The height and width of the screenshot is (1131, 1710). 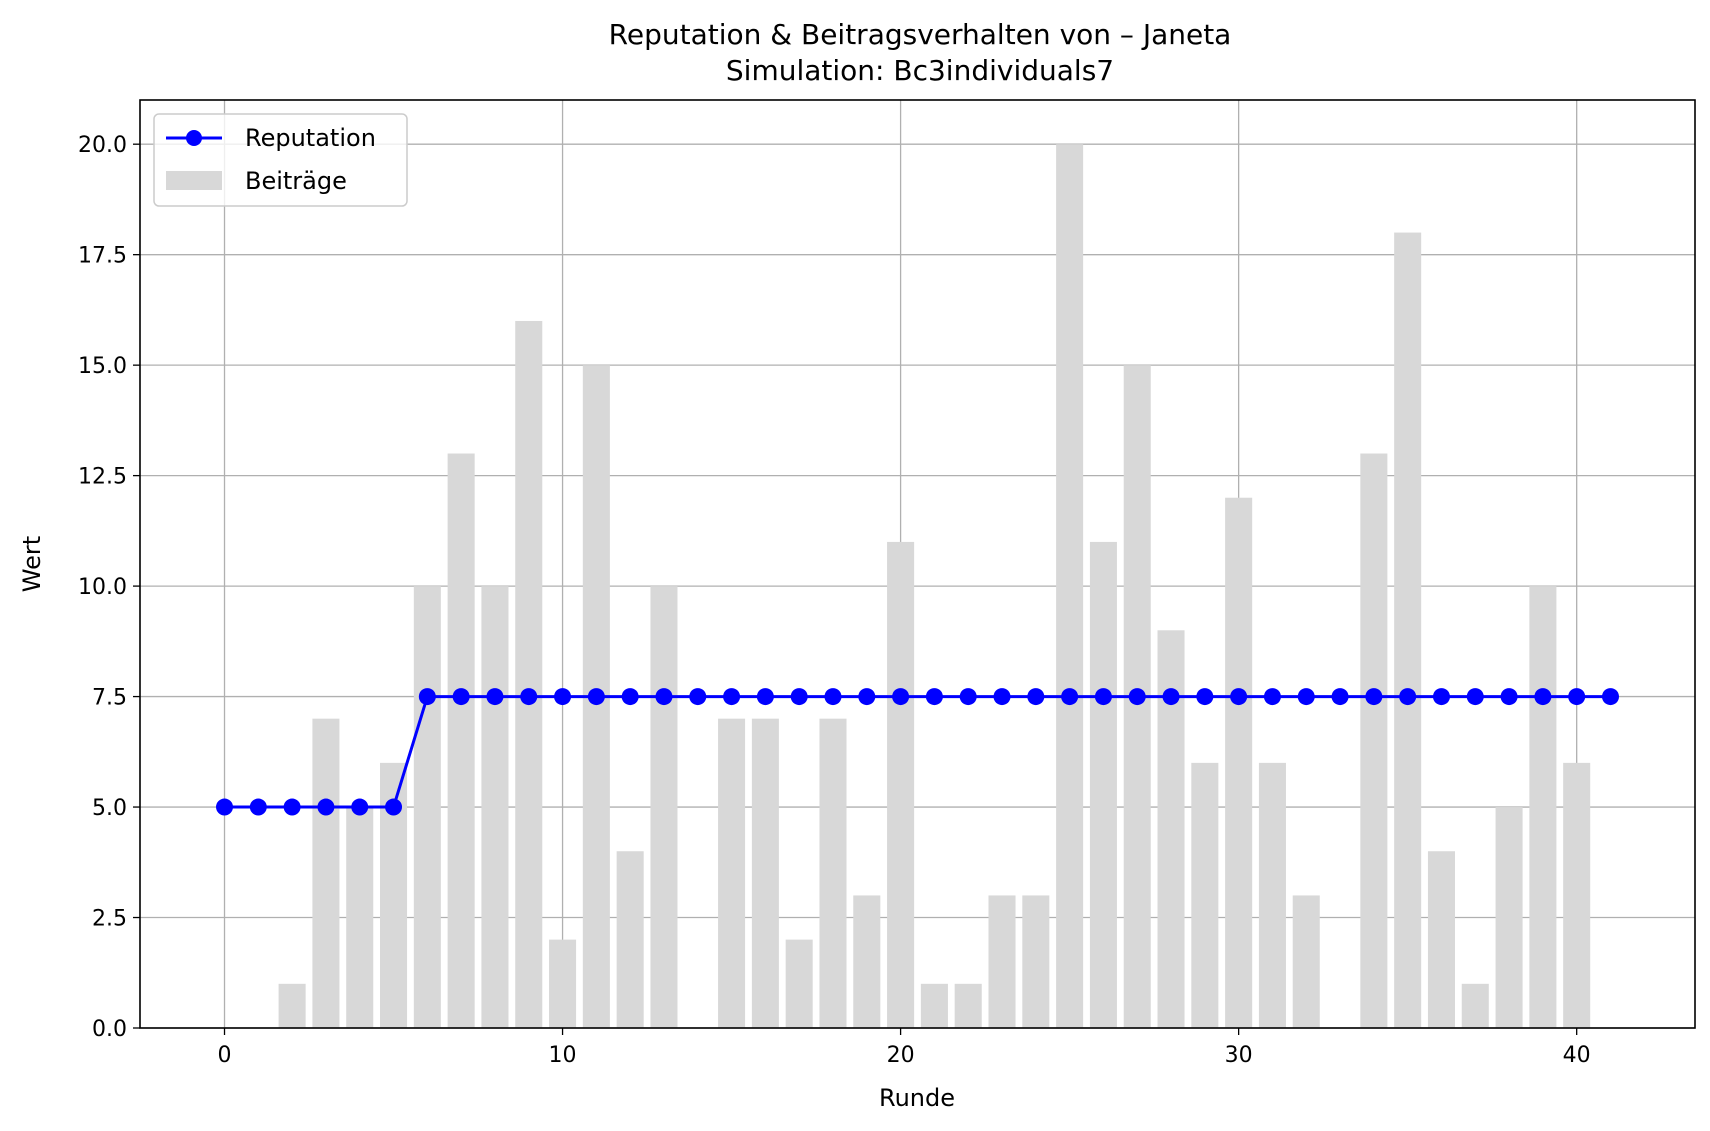 I want to click on y-tick-label: 12.5, so click(x=102, y=477).